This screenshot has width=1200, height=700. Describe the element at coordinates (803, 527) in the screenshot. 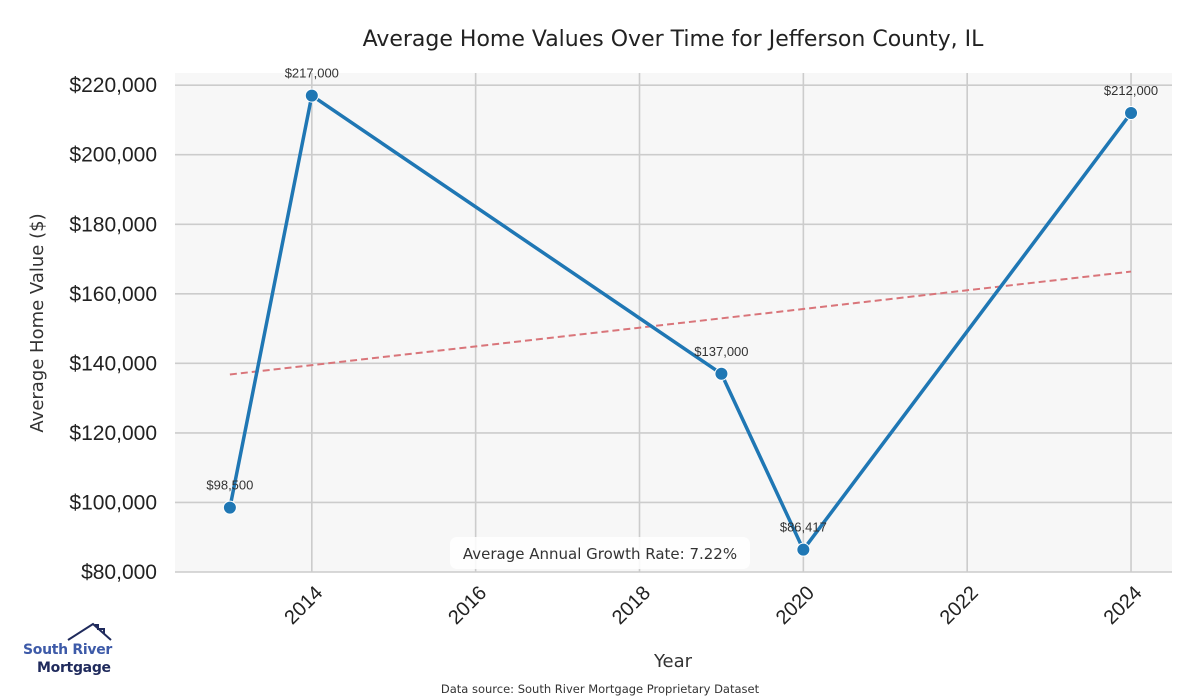

I see `data-label: $86,417` at that location.